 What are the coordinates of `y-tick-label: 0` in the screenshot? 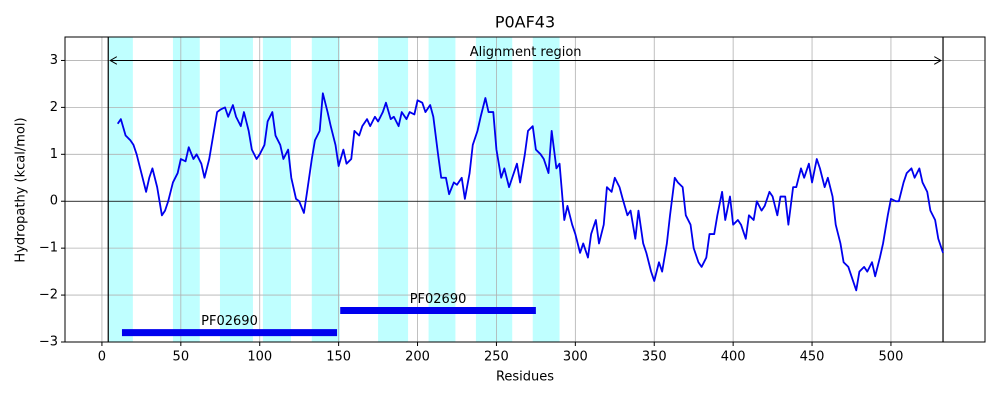 It's located at (54, 201).